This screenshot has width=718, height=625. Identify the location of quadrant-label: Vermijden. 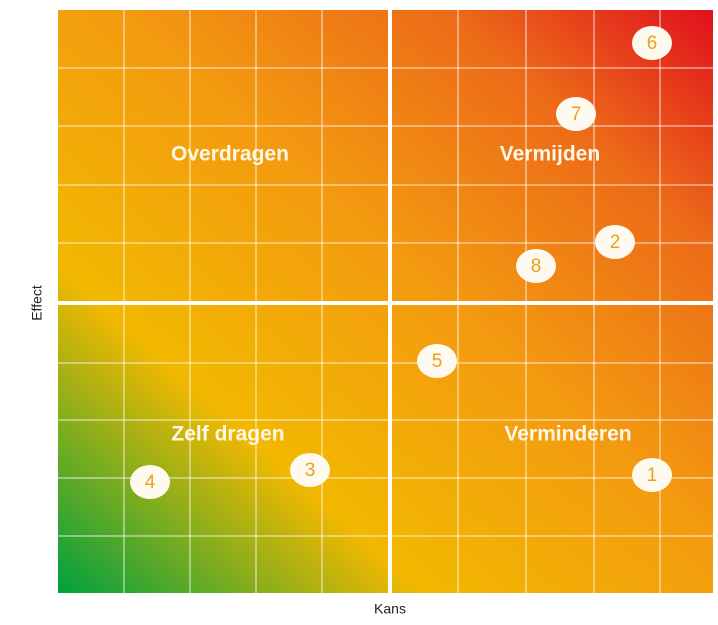
(550, 154).